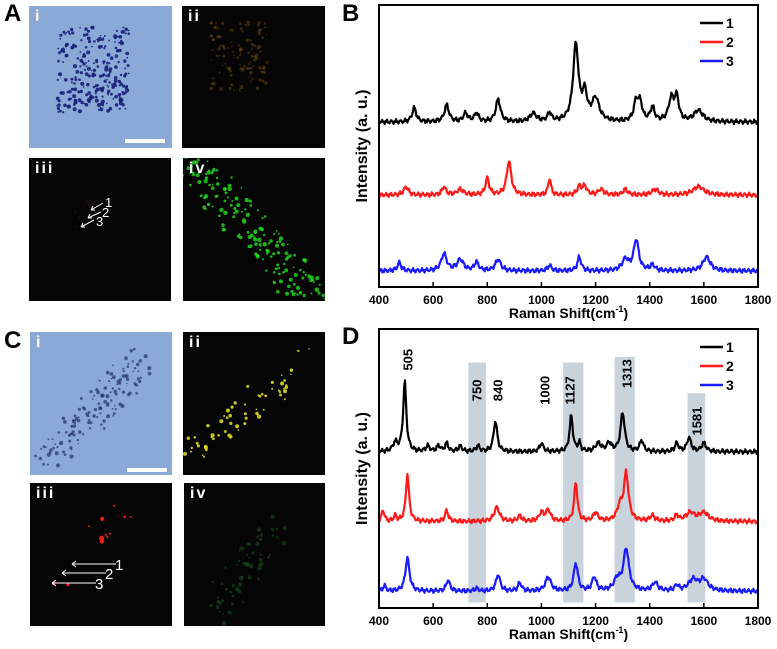 The width and height of the screenshot is (777, 649). What do you see at coordinates (45, 168) in the screenshot?
I see `subpanel-label-iii: iii` at bounding box center [45, 168].